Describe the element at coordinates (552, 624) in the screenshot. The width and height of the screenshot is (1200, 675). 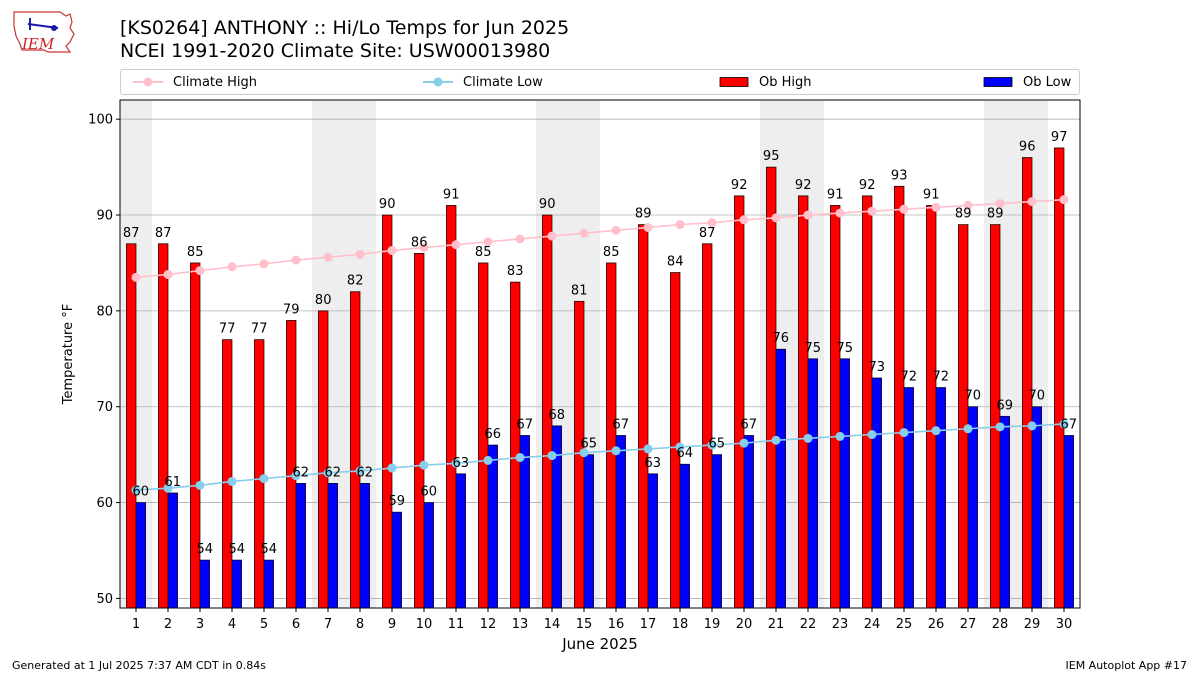
I see `x-tick-label: 14` at that location.